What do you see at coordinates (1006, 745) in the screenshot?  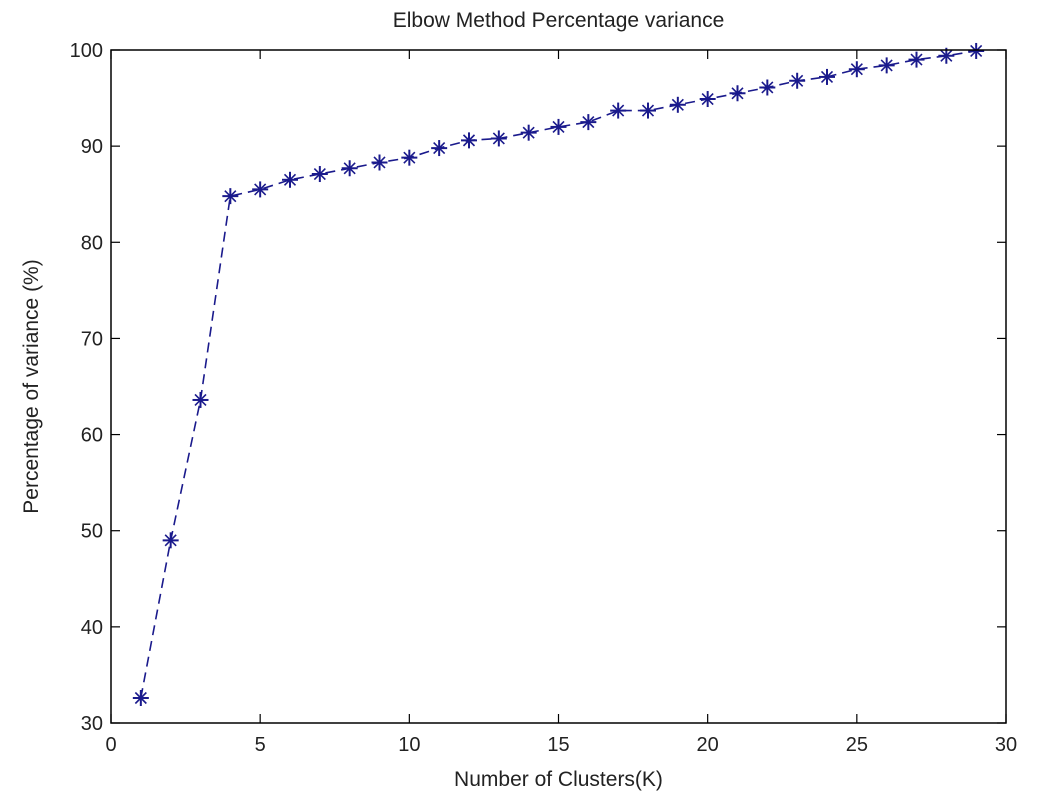 I see `x-tick-label: 30` at bounding box center [1006, 745].